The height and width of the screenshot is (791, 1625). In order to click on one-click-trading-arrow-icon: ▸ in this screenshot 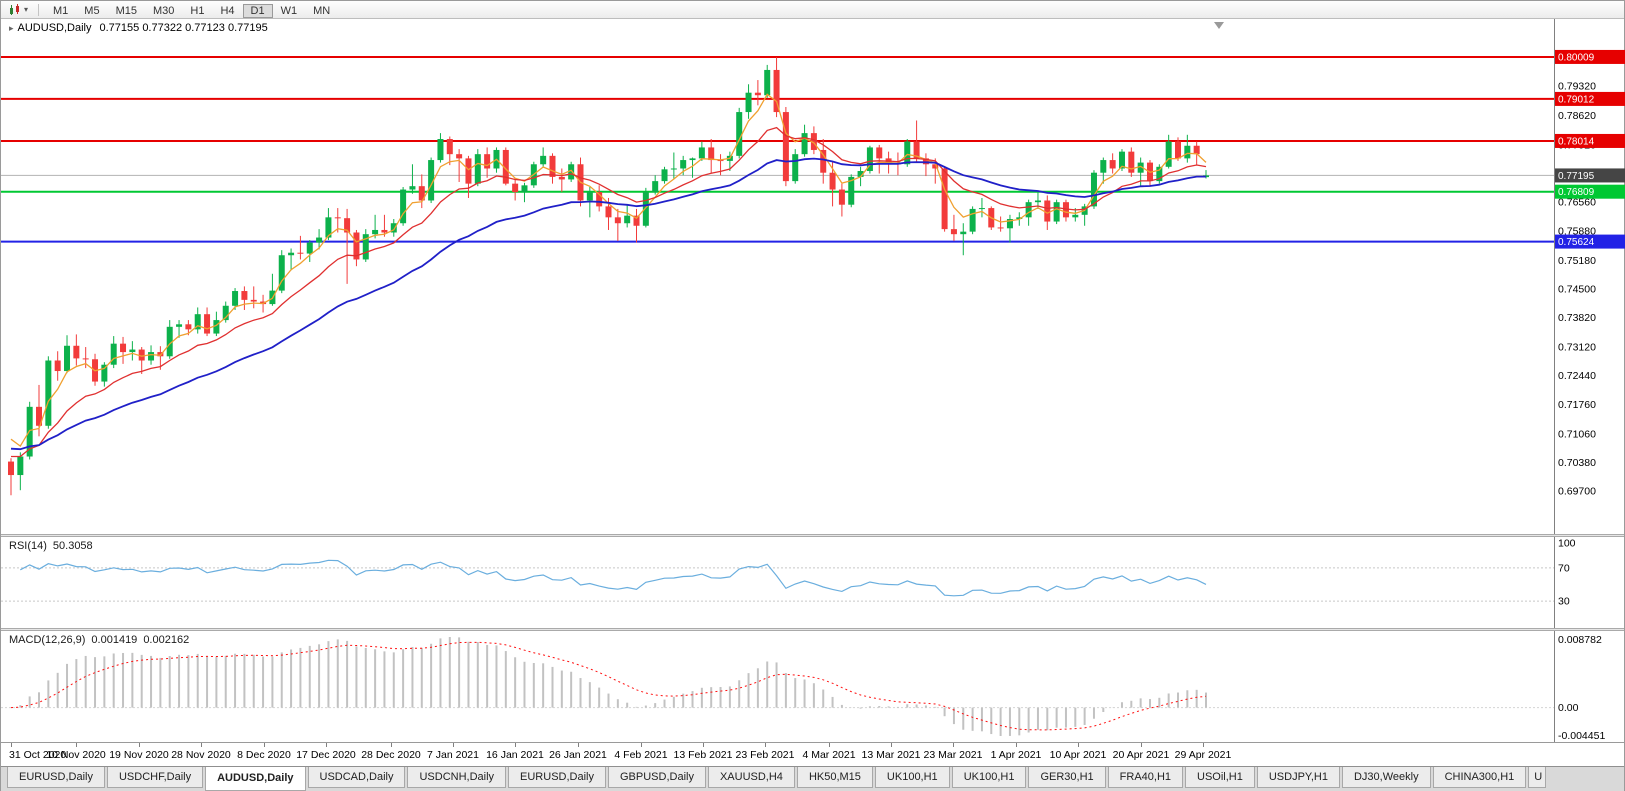, I will do `click(11, 28)`.